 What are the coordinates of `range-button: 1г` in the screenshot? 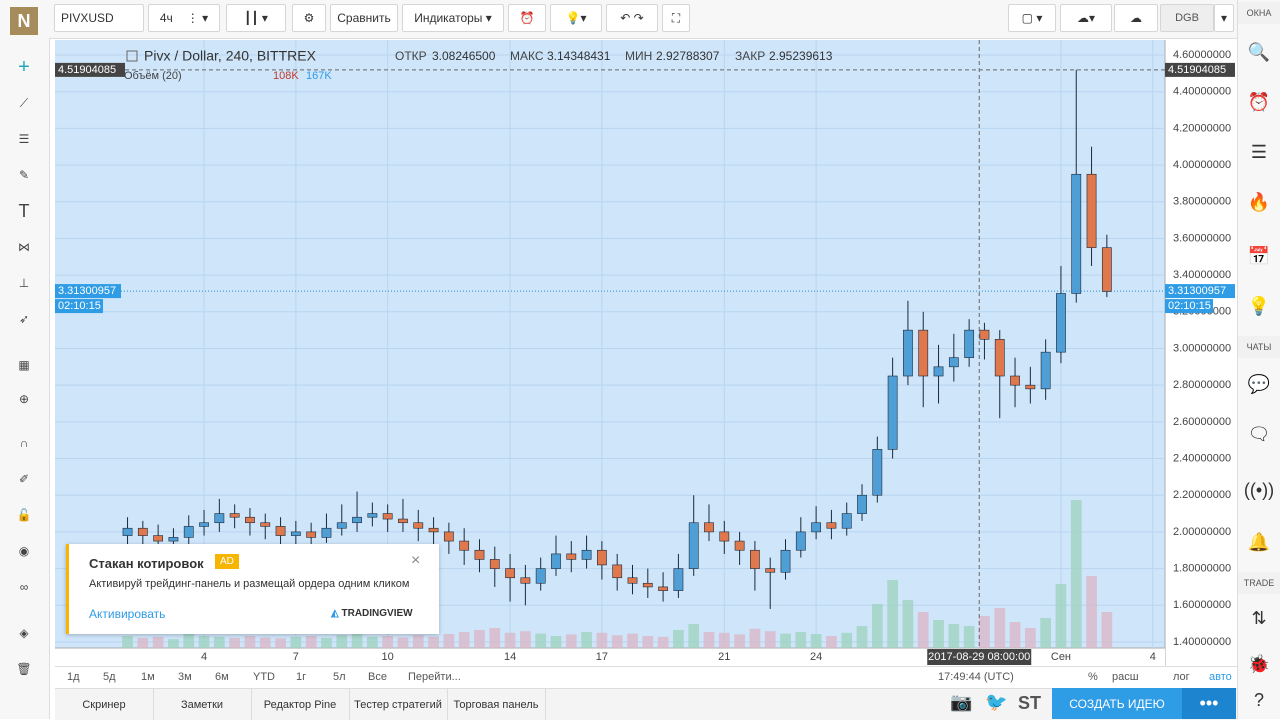 It's located at (301, 677).